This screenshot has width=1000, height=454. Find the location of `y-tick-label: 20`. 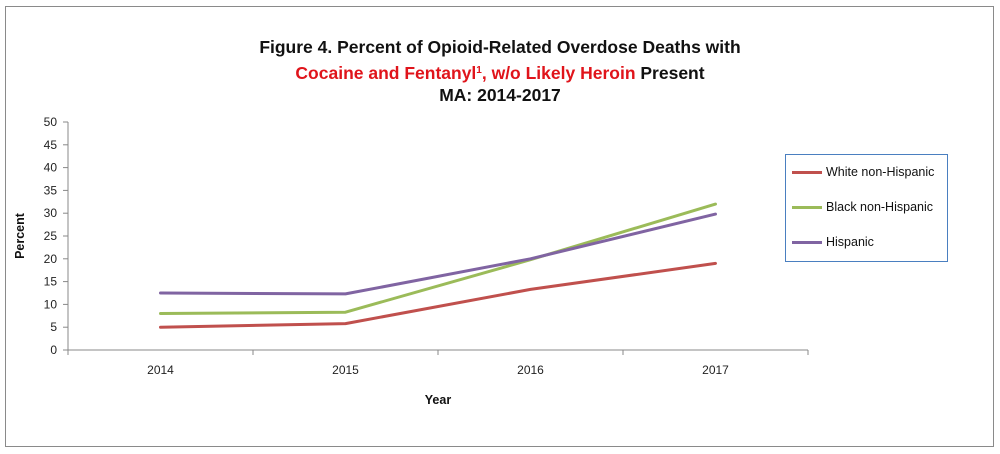

y-tick-label: 20 is located at coordinates (51, 259).